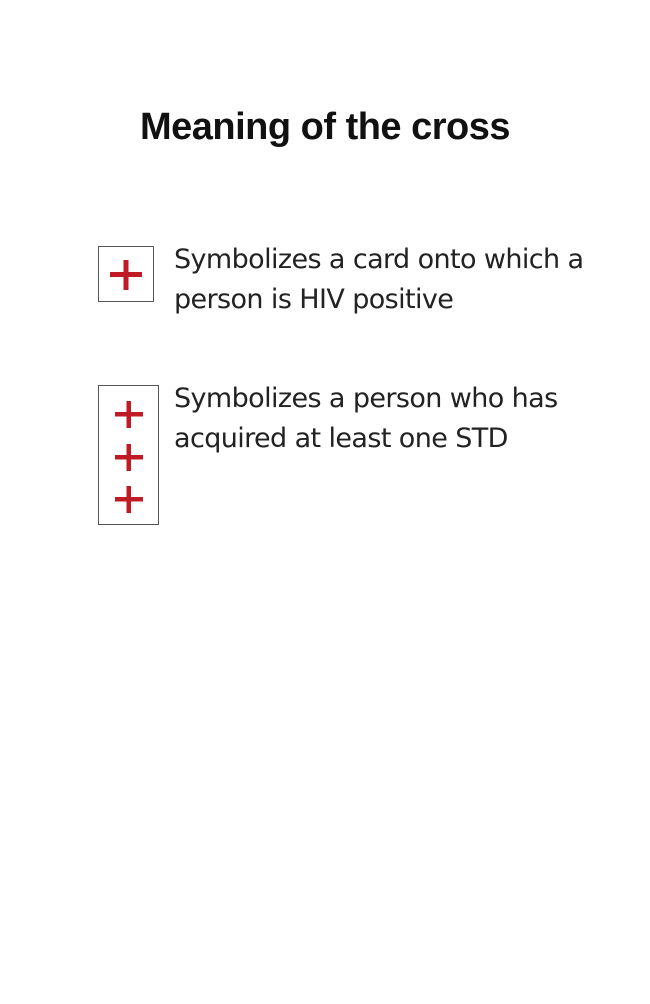 This screenshot has height=1004, width=650. What do you see at coordinates (325, 127) in the screenshot?
I see `page-title: Meaning of the cross` at bounding box center [325, 127].